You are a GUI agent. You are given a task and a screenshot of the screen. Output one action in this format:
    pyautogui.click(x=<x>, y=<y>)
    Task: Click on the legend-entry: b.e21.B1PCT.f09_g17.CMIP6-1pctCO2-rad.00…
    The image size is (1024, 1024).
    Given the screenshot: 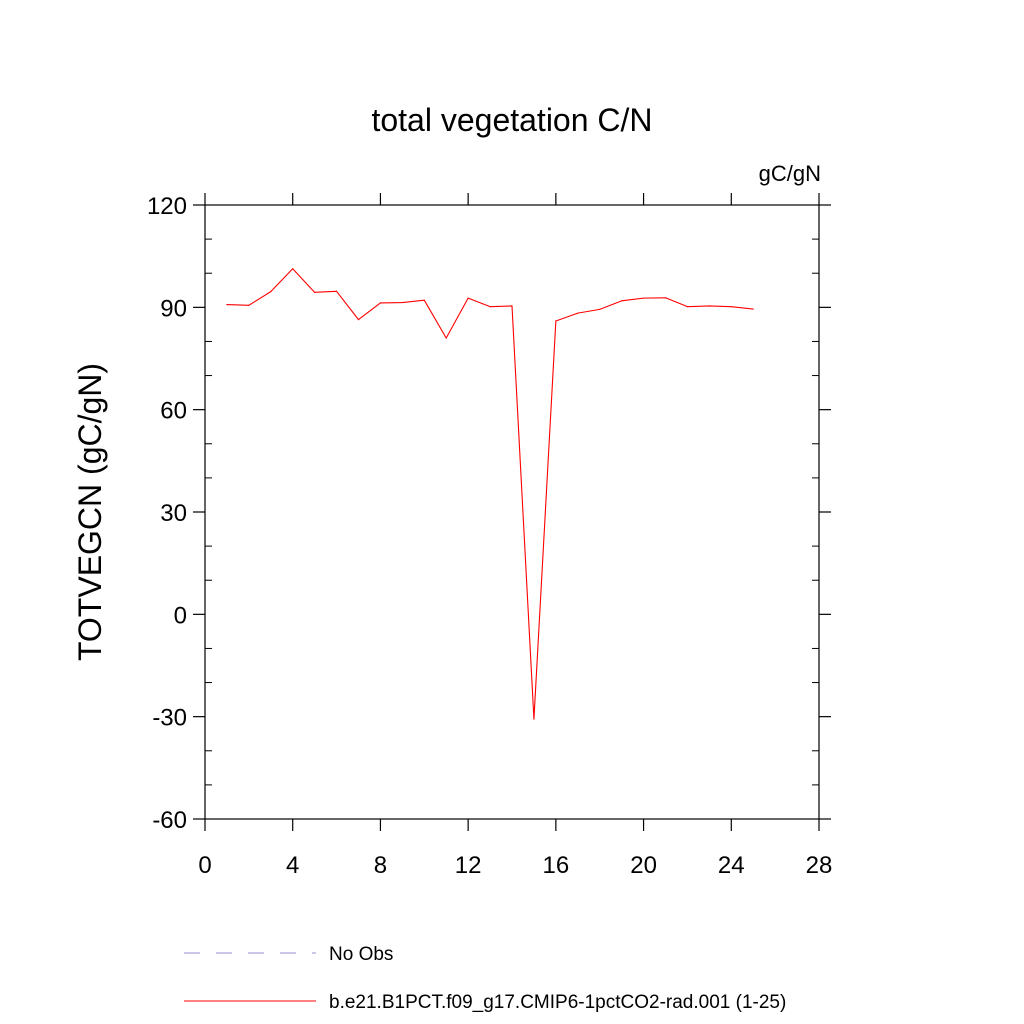 What is the action you would take?
    pyautogui.click(x=557, y=1002)
    